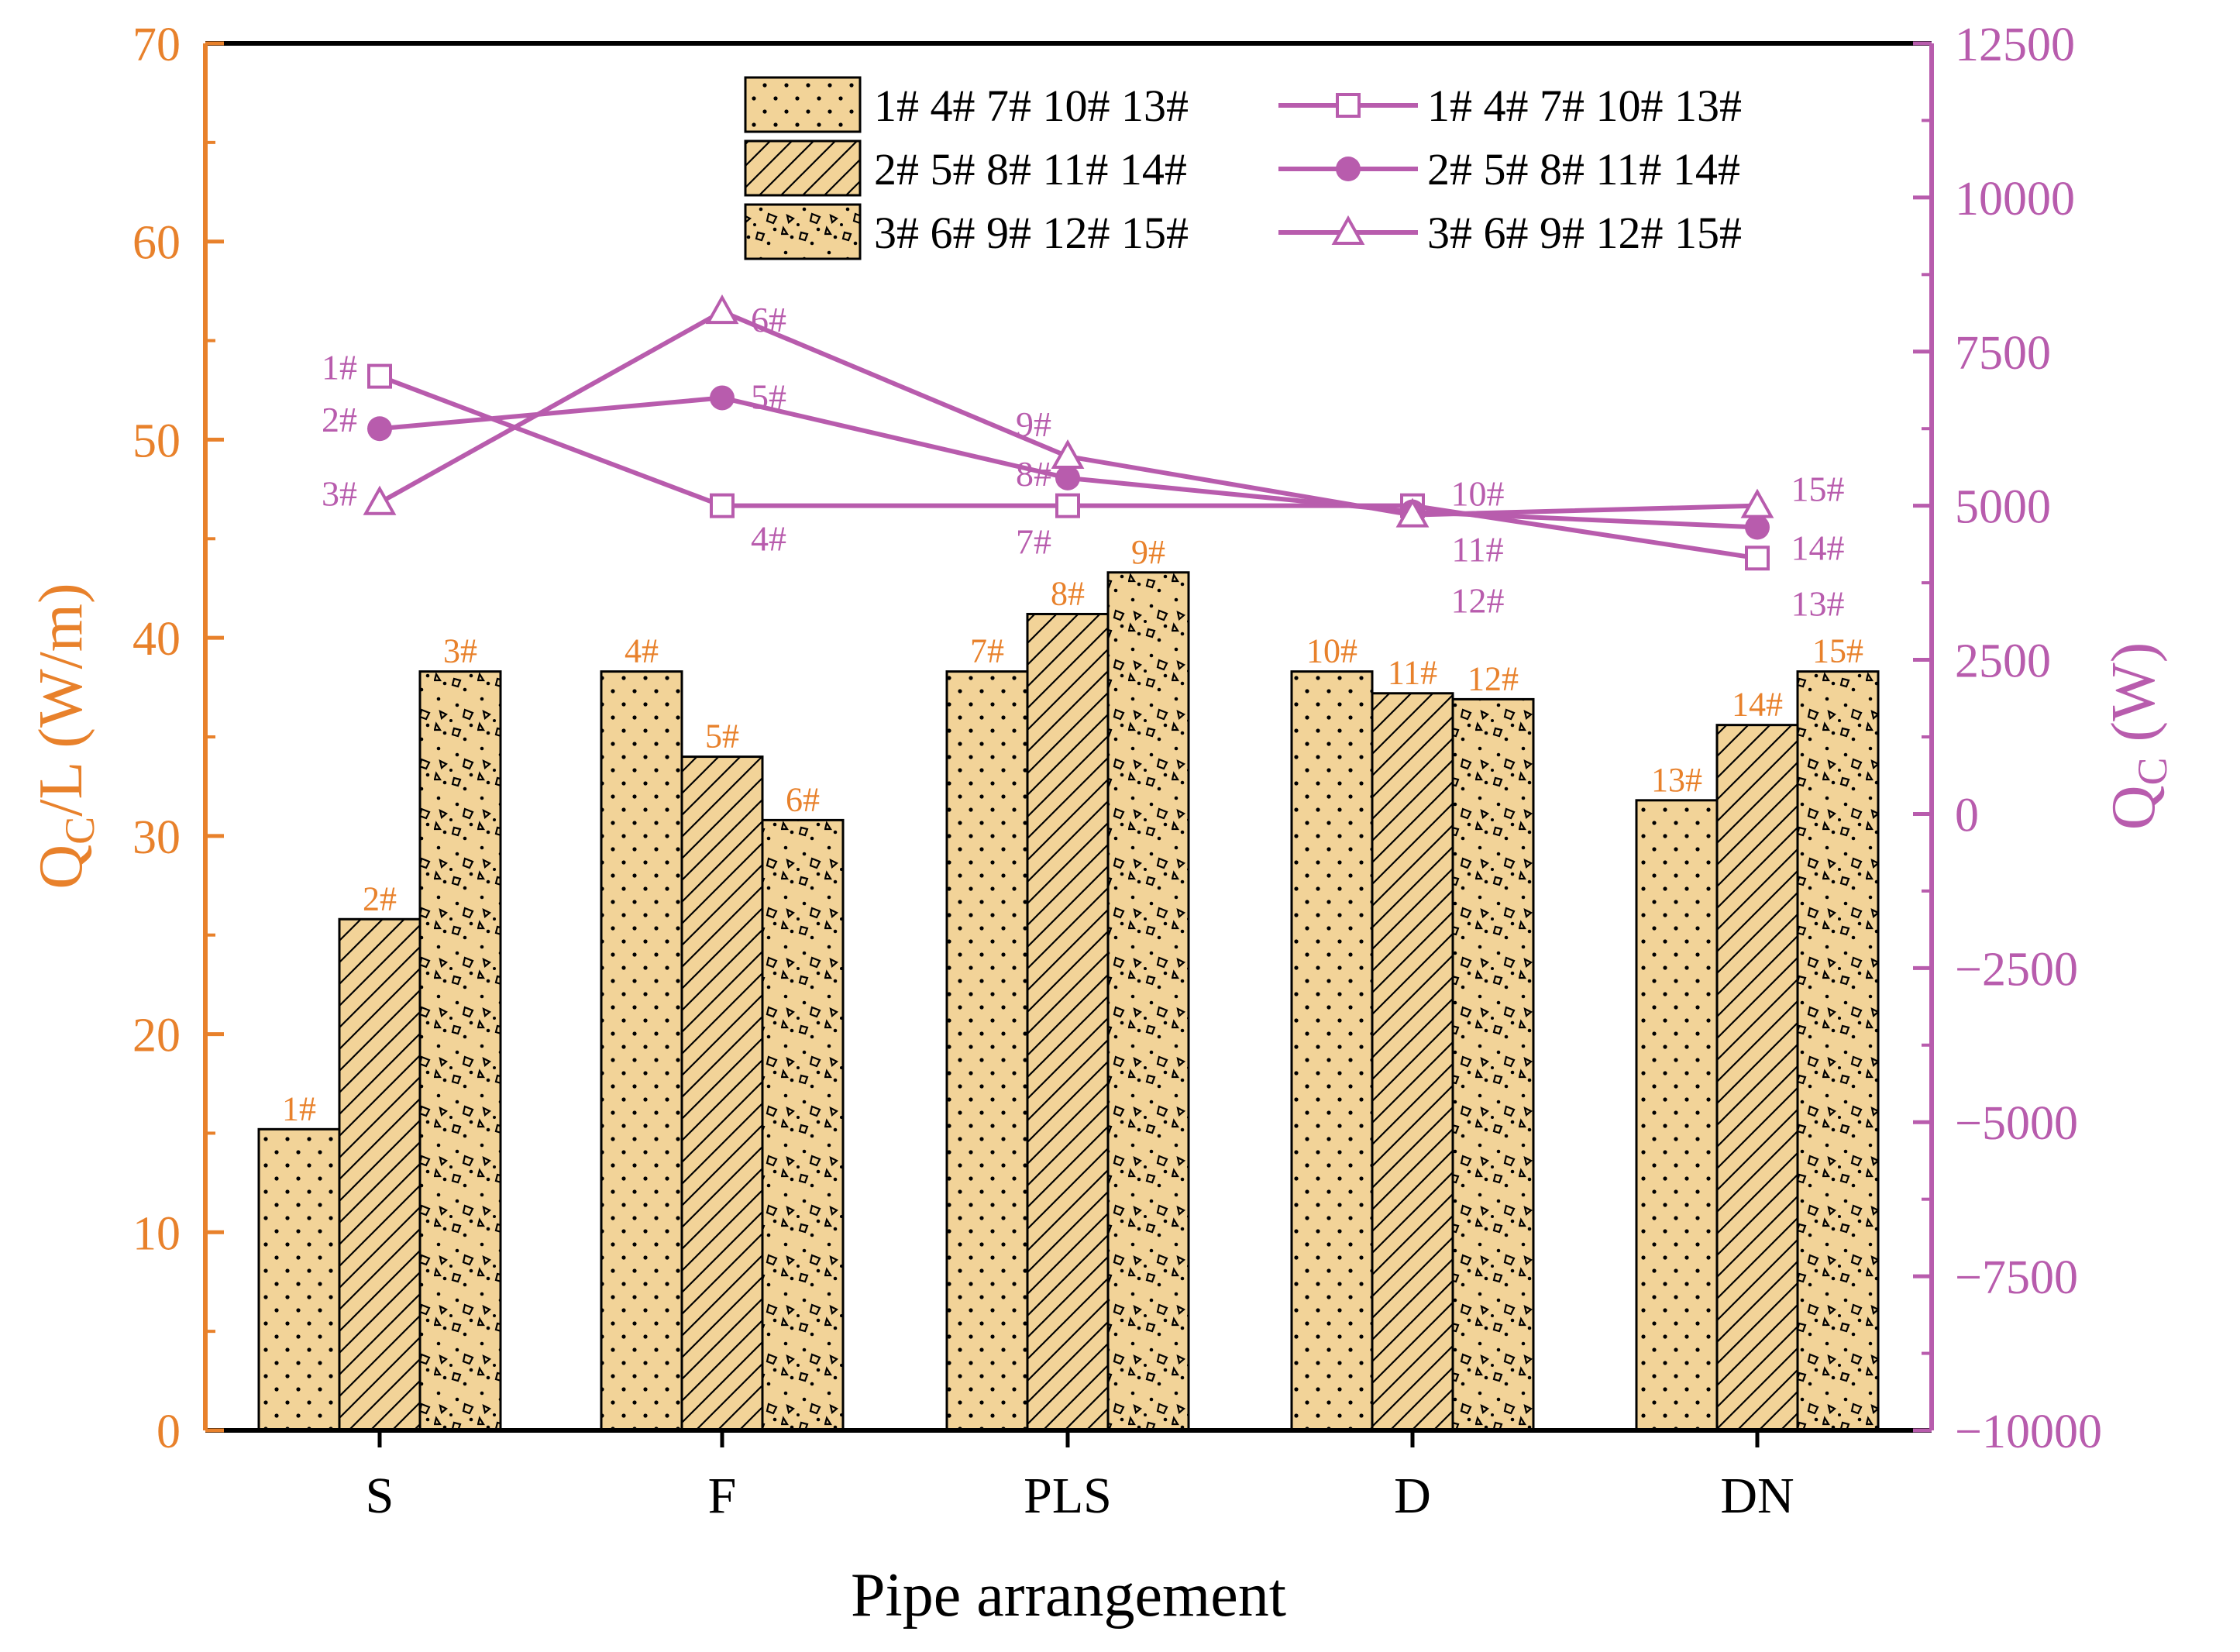 The width and height of the screenshot is (2240, 1652). I want to click on category-tick-label: DN, so click(1757, 1496).